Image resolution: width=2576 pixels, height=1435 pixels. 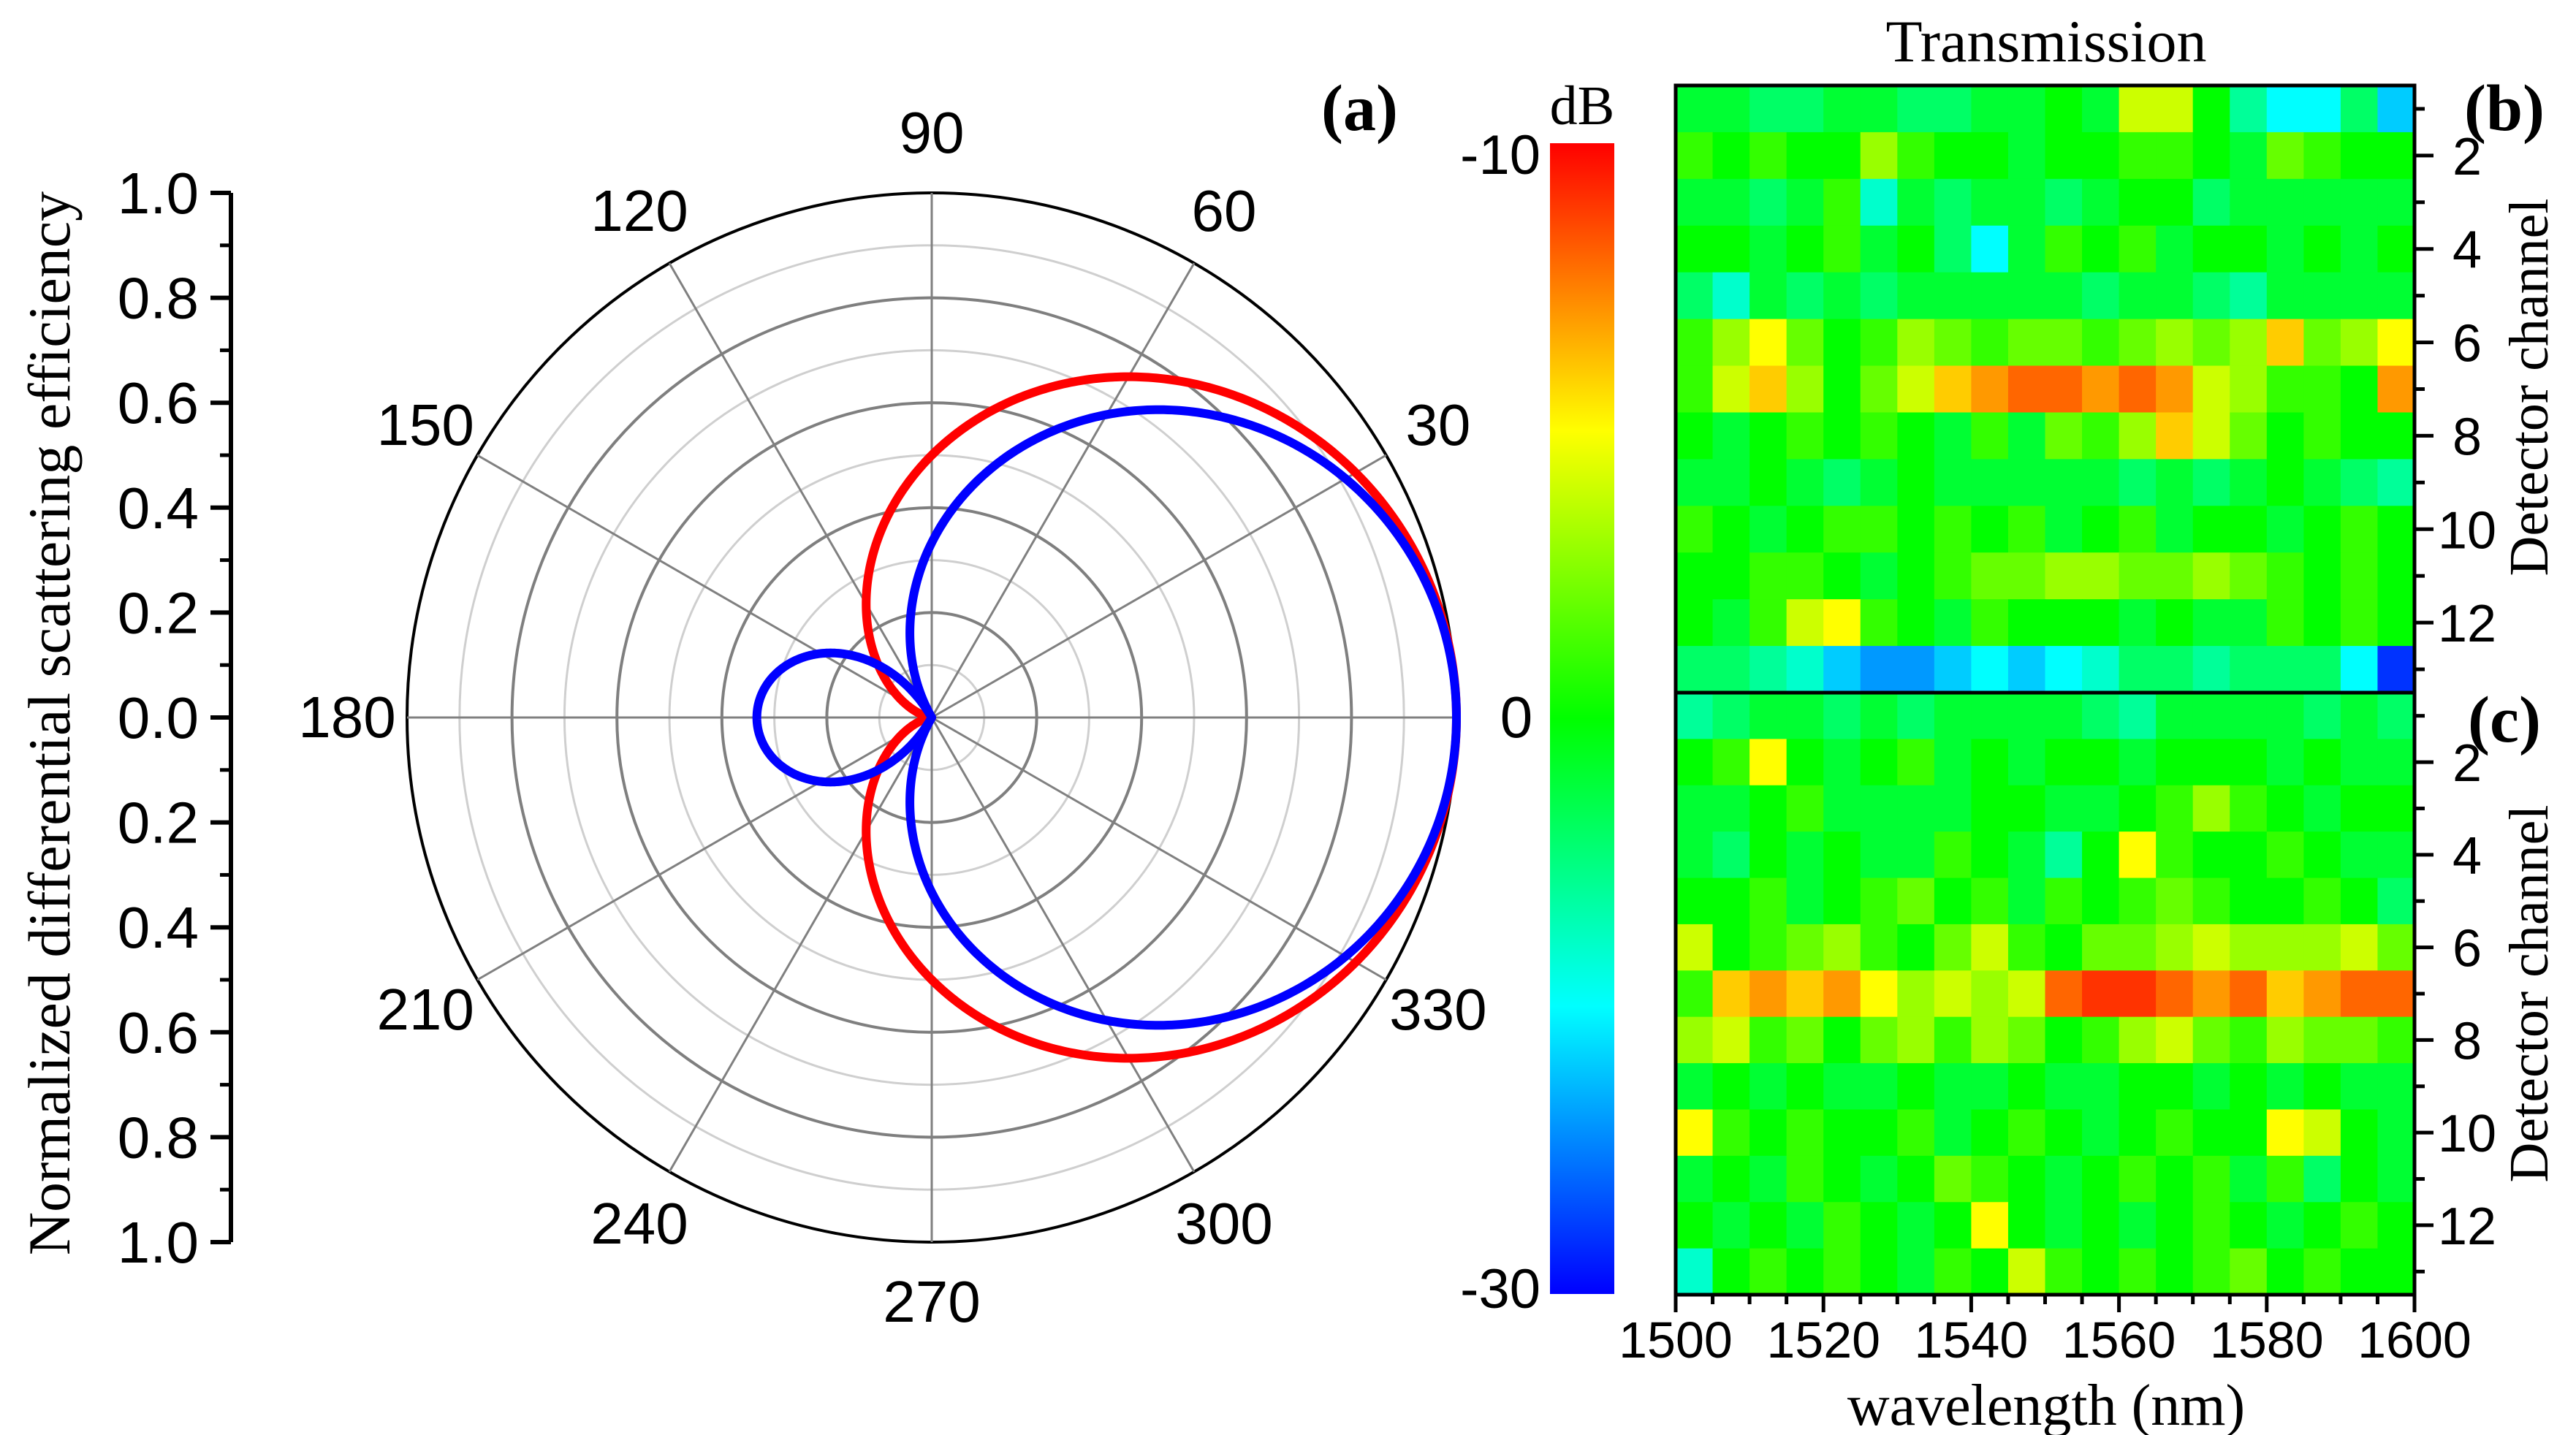 I want to click on channel-tick-label: 10, so click(x=2467, y=1134).